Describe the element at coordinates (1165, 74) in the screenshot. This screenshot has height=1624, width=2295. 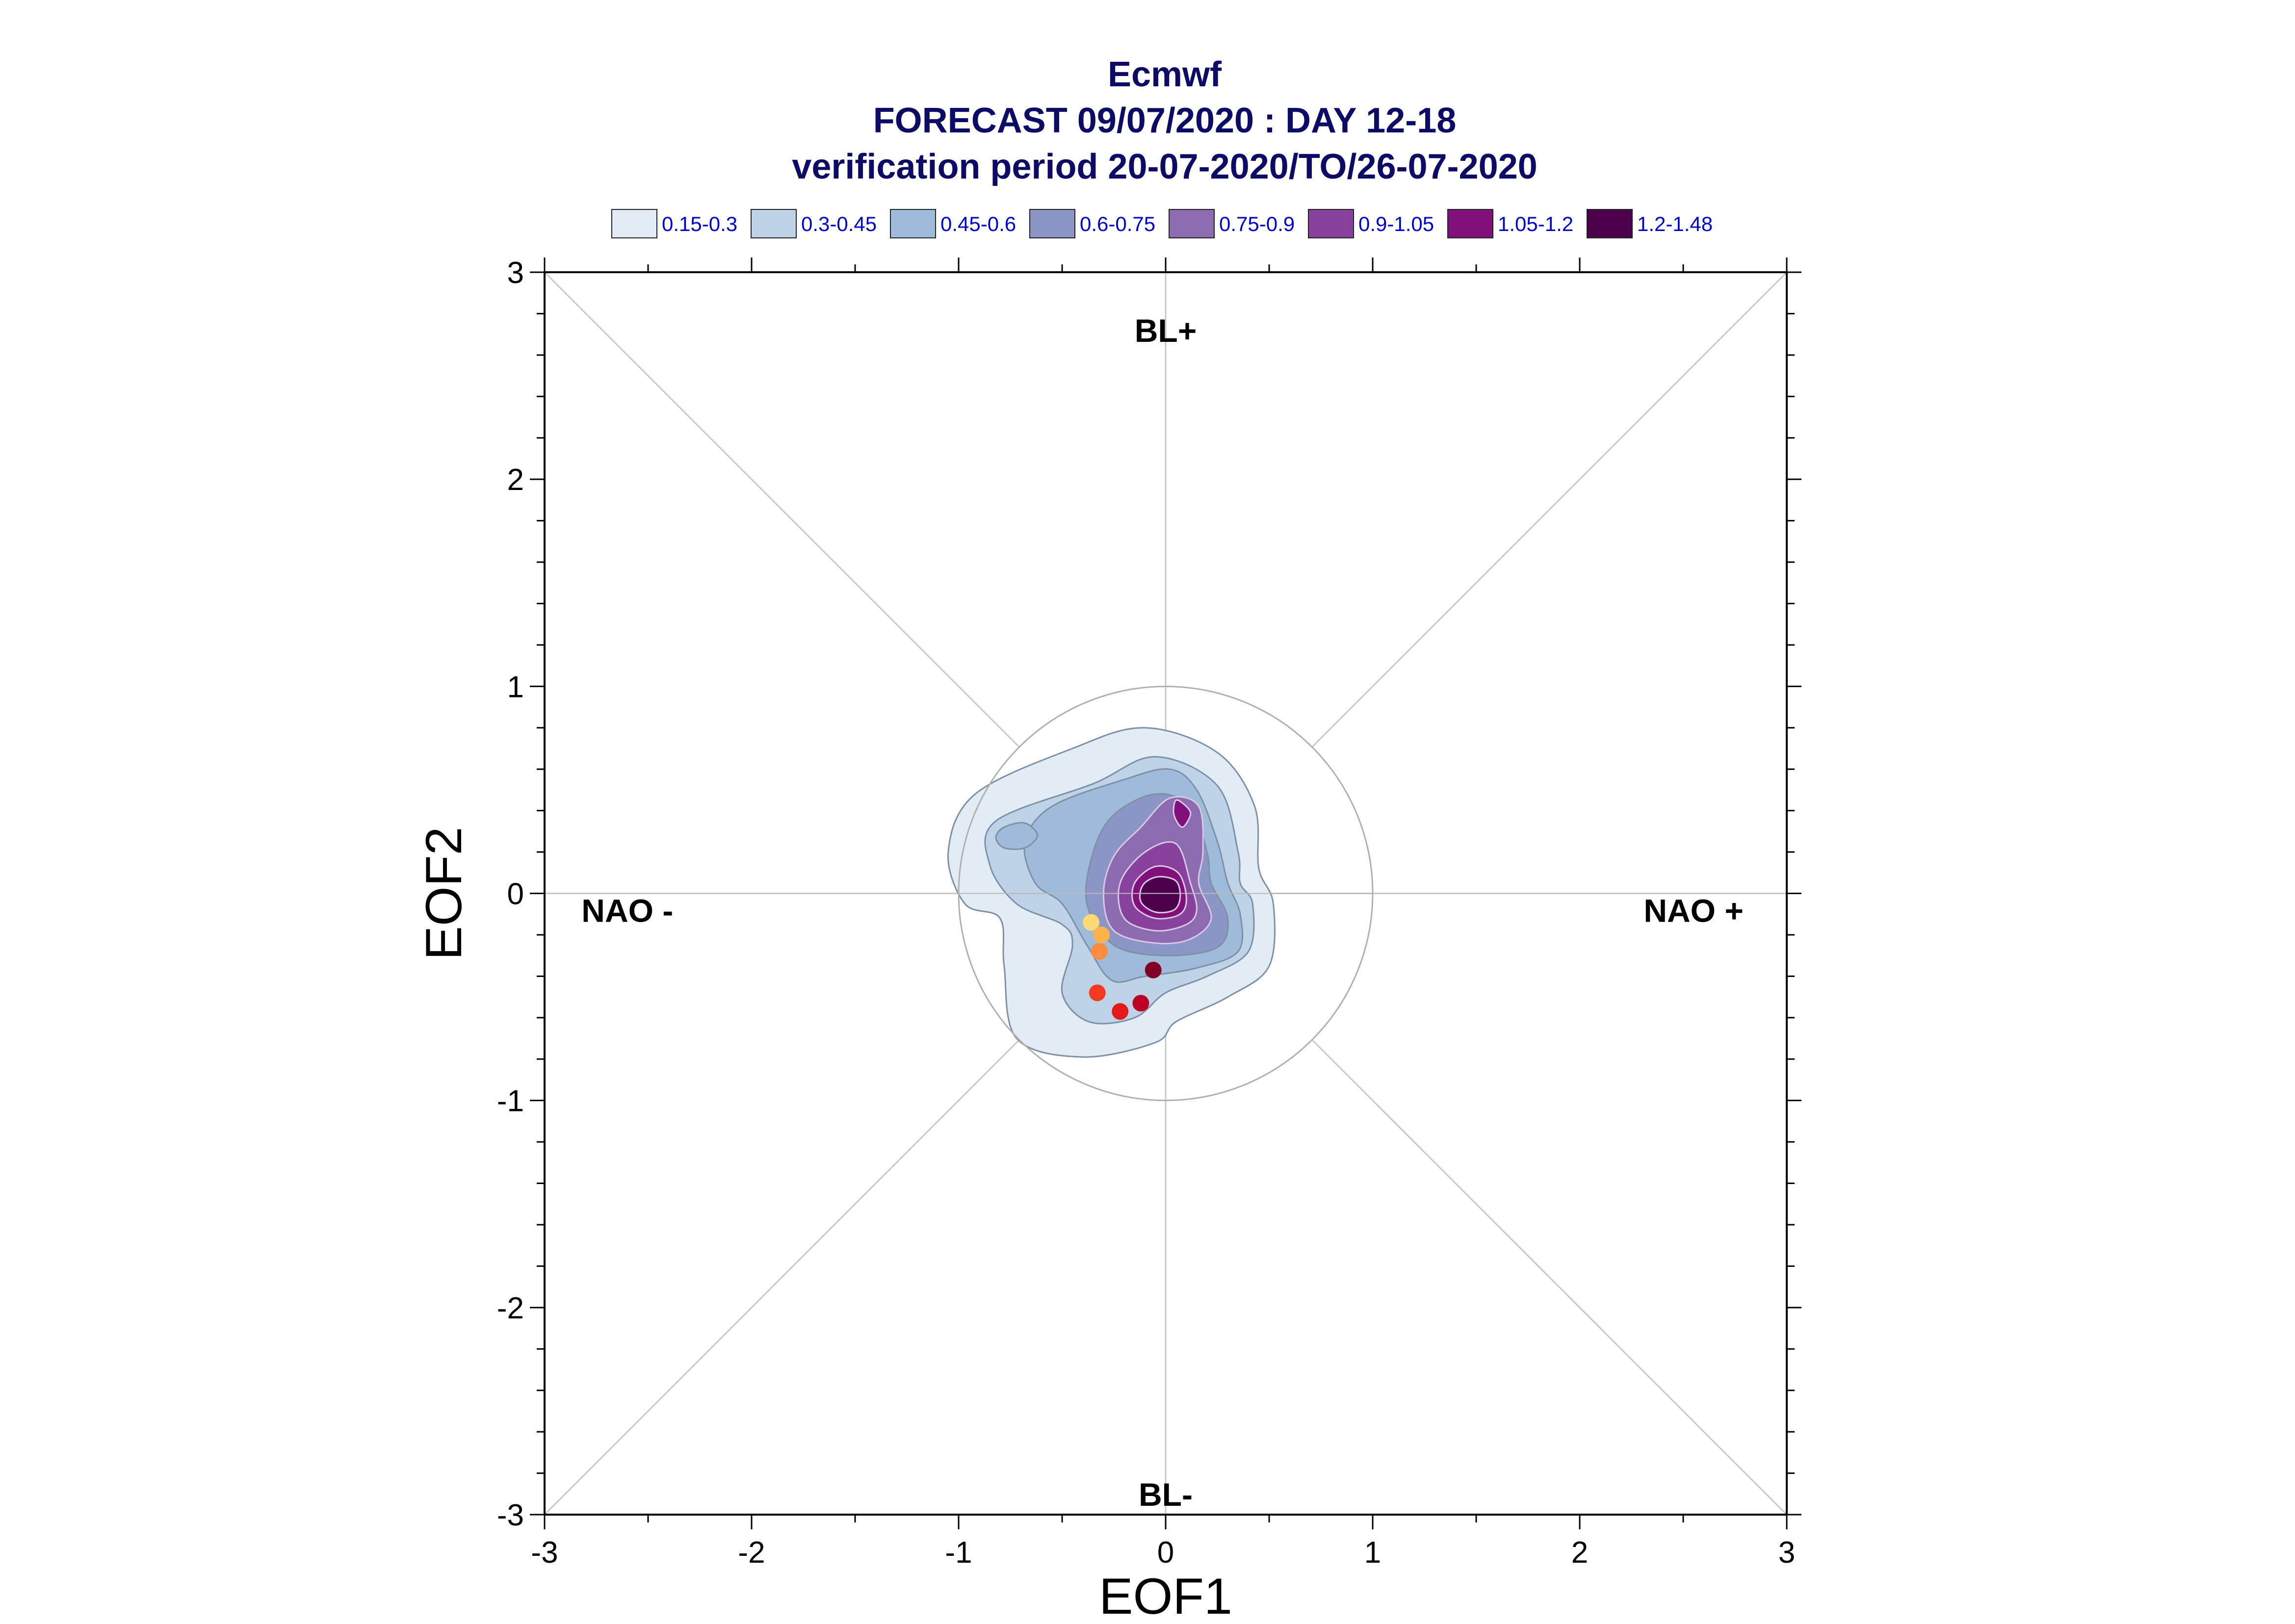
I see `title-line-1: Ecmwf` at that location.